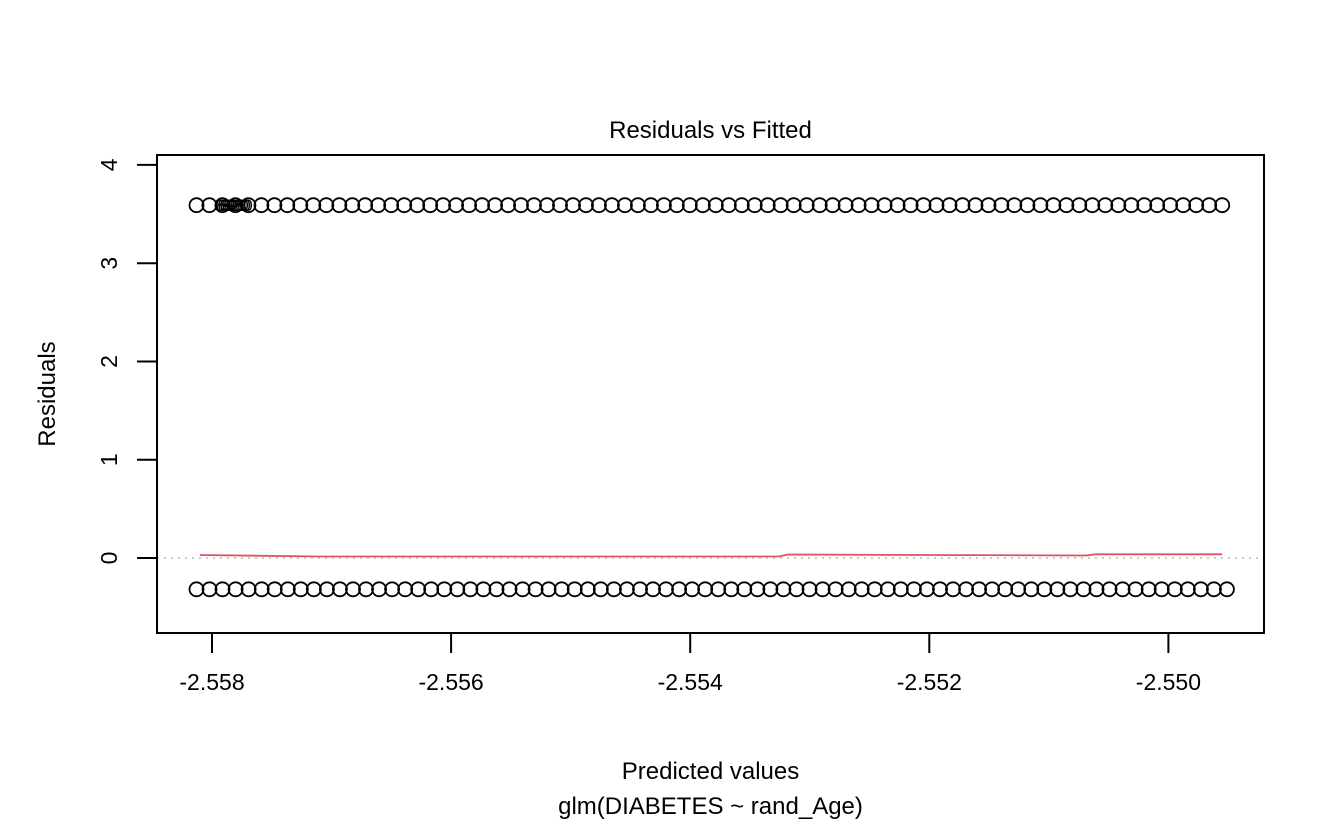  I want to click on x-tick-label: -2.550, so click(1168, 682).